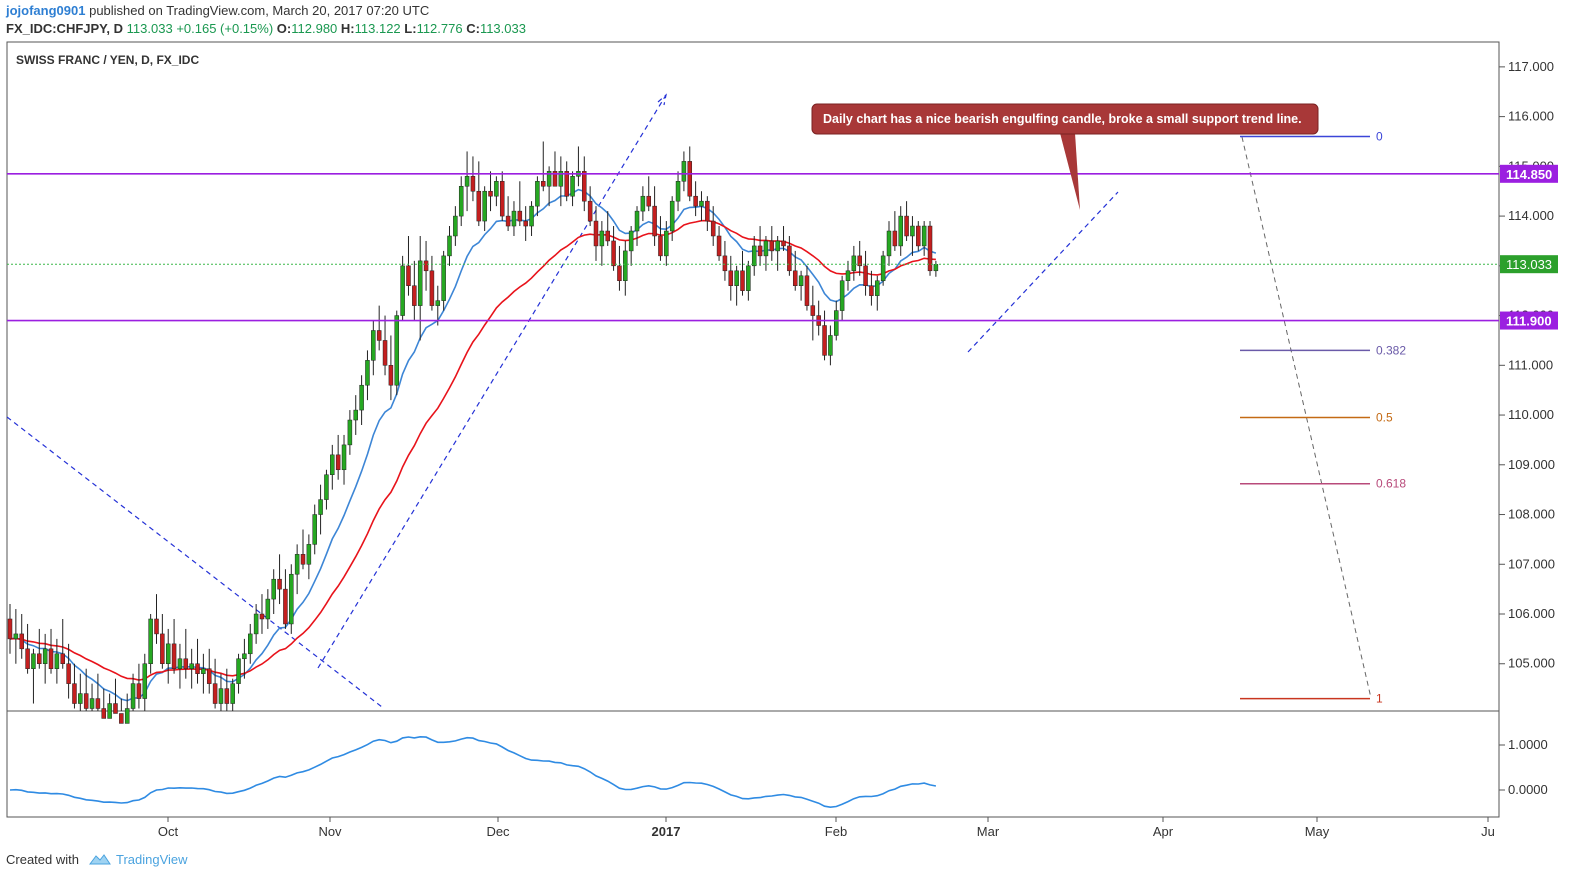 This screenshot has width=1585, height=888. Describe the element at coordinates (1379, 137) in the screenshot. I see `fib-label-0: 0` at that location.